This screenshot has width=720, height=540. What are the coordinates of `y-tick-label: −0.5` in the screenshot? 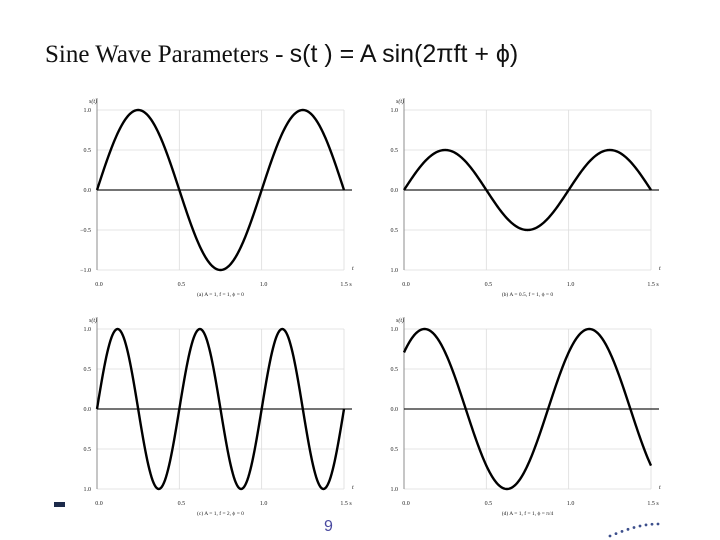 It's located at (85, 231).